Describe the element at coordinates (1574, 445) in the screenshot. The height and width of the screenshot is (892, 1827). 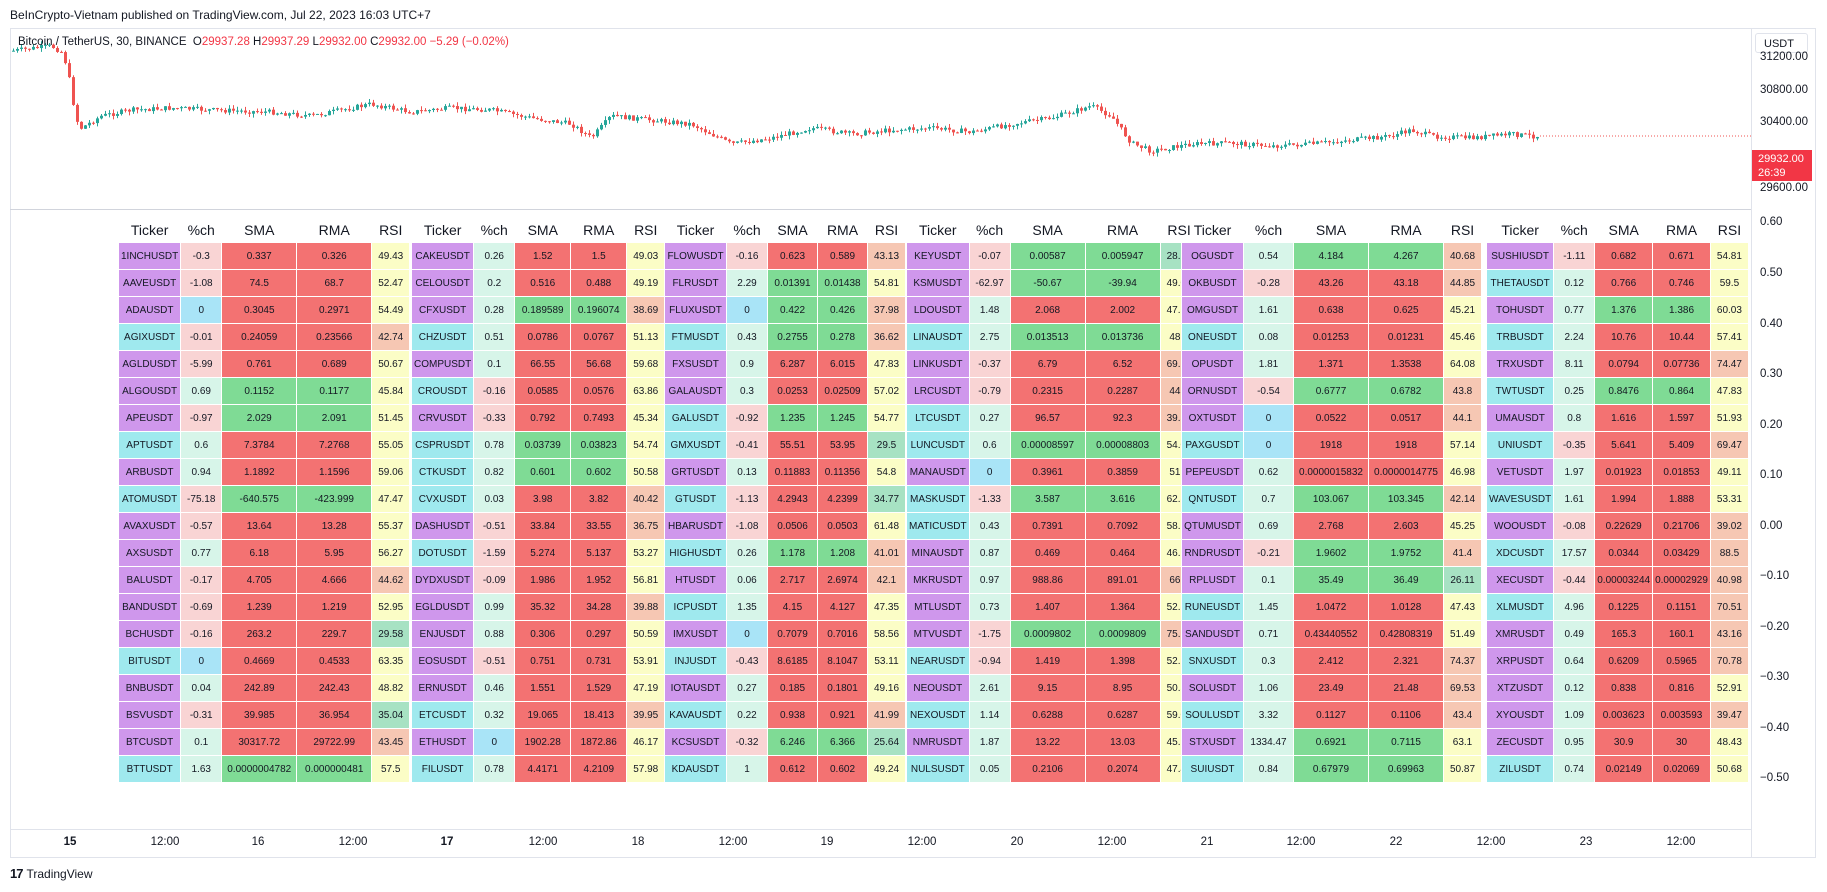
I see `pct-change-cell: -0.35` at that location.